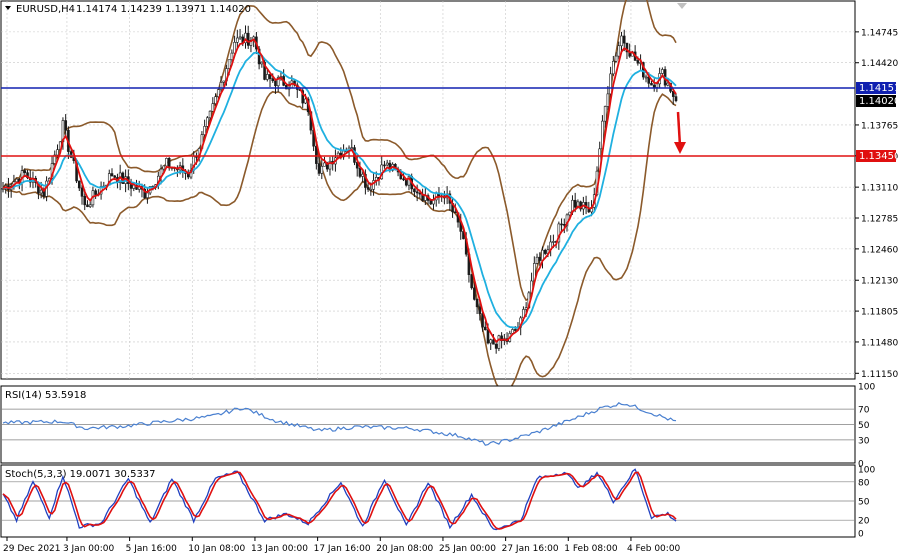 The image size is (900, 558). What do you see at coordinates (879, 220) in the screenshot?
I see `price-tick-label: 1.12785` at bounding box center [879, 220].